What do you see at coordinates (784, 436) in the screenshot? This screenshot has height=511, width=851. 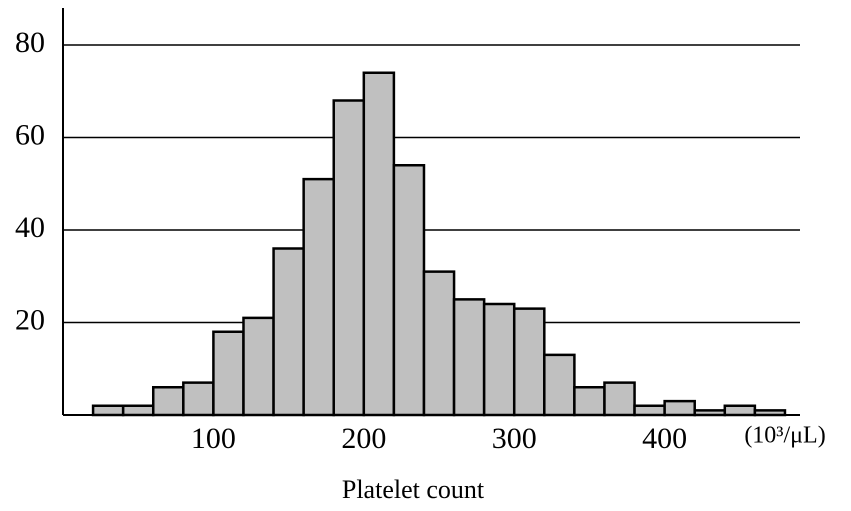 I see `x-unit-label: (10³/μL)` at bounding box center [784, 436].